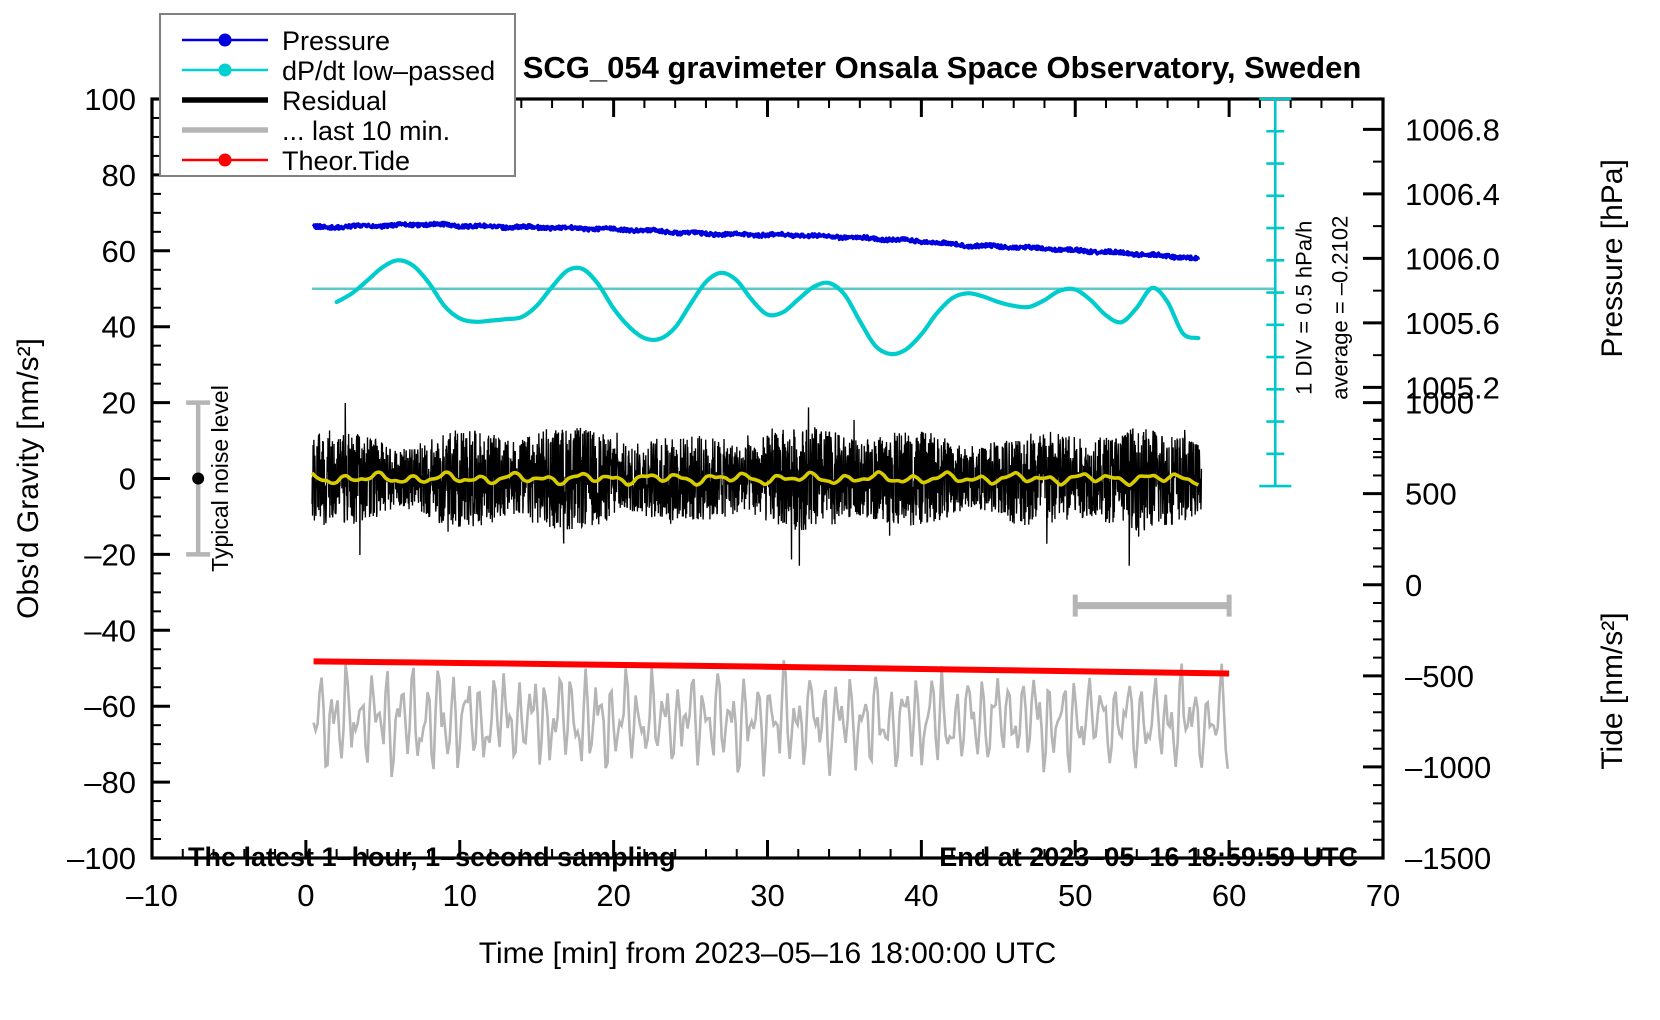 This screenshot has width=1660, height=1020. What do you see at coordinates (334, 101) in the screenshot?
I see `legend-label: Residual` at bounding box center [334, 101].